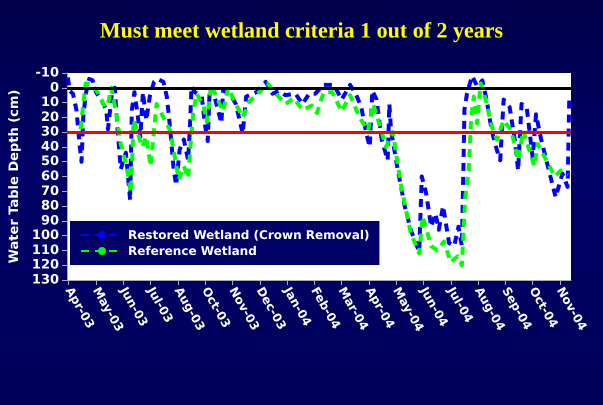 This screenshot has width=603, height=405. What do you see at coordinates (46, 265) in the screenshot?
I see `y-tick-label: 120` at bounding box center [46, 265].